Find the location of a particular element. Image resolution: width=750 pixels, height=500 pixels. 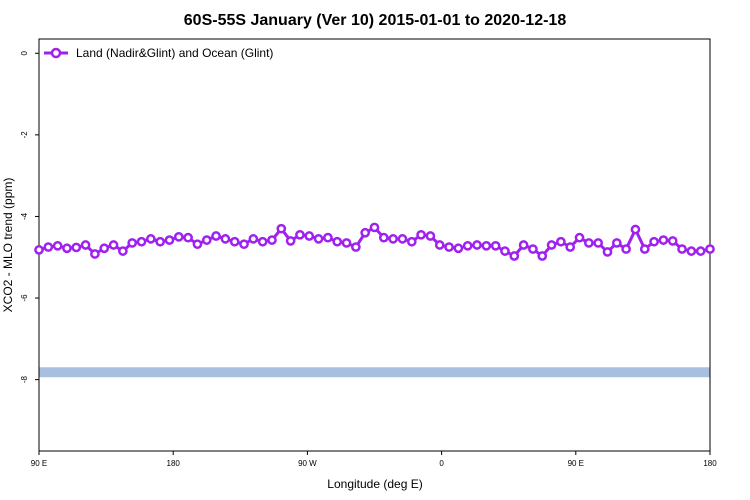

y-axis-label: XCO2 - MLO trend (ppm) is located at coordinates (8, 245).